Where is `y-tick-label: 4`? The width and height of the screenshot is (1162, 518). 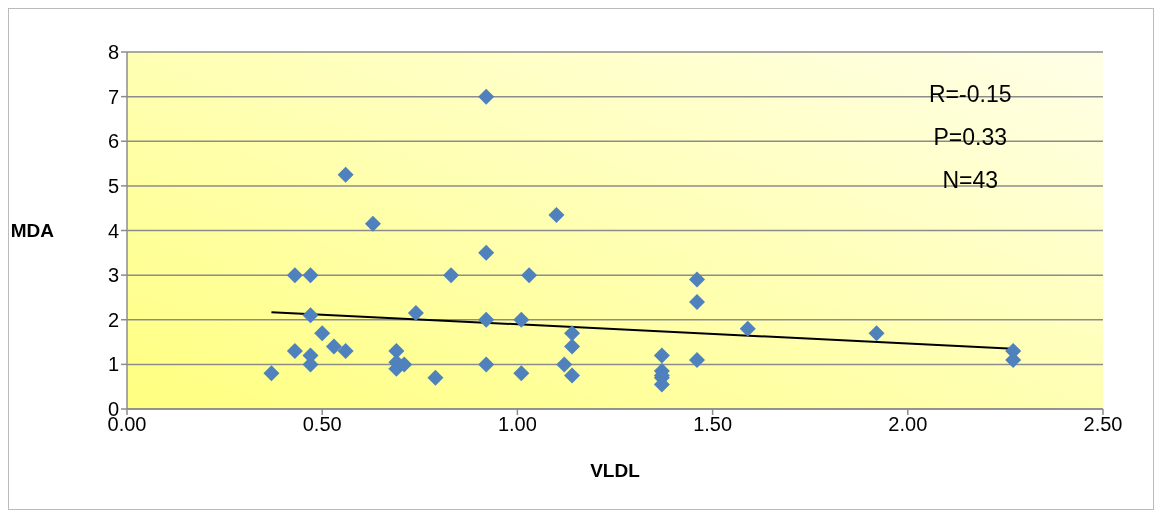
y-tick-label: 4 is located at coordinates (113, 230).